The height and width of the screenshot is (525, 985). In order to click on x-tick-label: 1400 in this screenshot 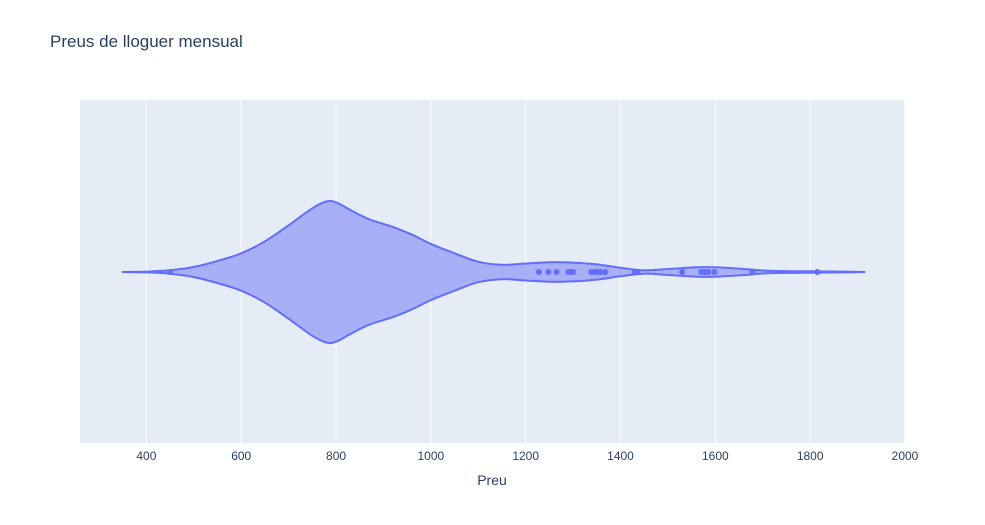, I will do `click(620, 456)`.